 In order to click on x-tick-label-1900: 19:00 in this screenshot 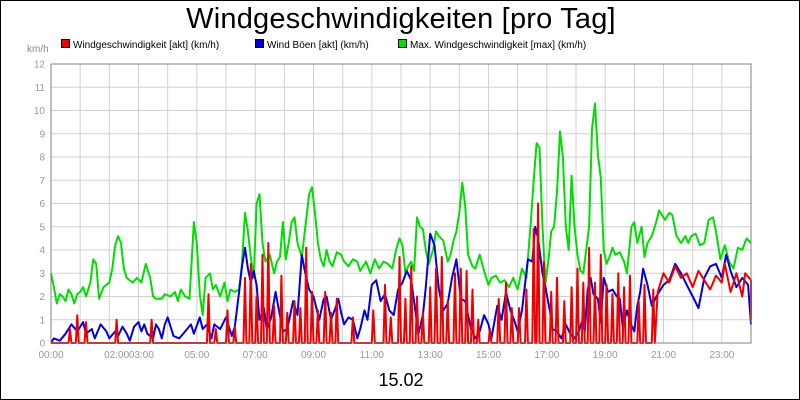, I will do `click(605, 355)`.